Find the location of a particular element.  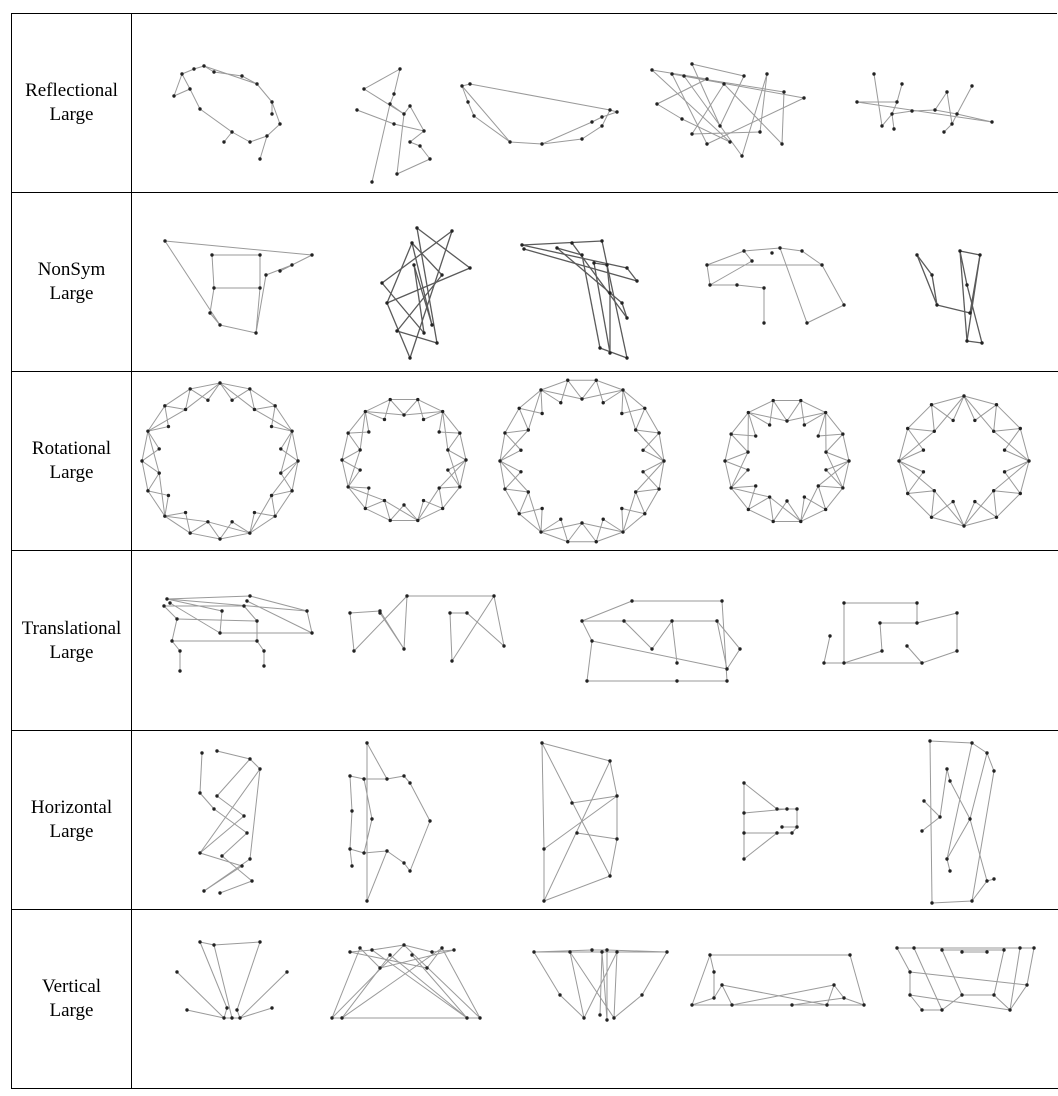

graph-examples-horizontal is located at coordinates (597, 821).